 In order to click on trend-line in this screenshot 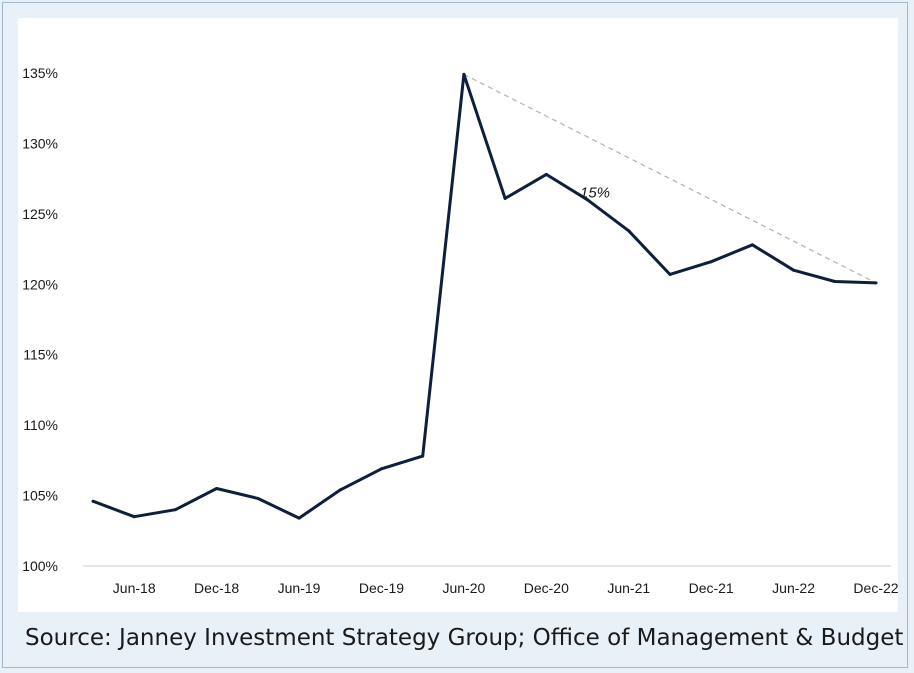, I will do `click(670, 178)`.